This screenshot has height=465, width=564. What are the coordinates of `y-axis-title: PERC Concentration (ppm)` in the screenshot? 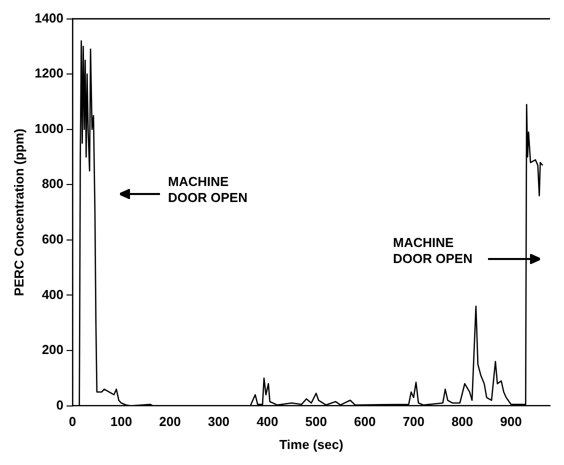 It's located at (18, 212).